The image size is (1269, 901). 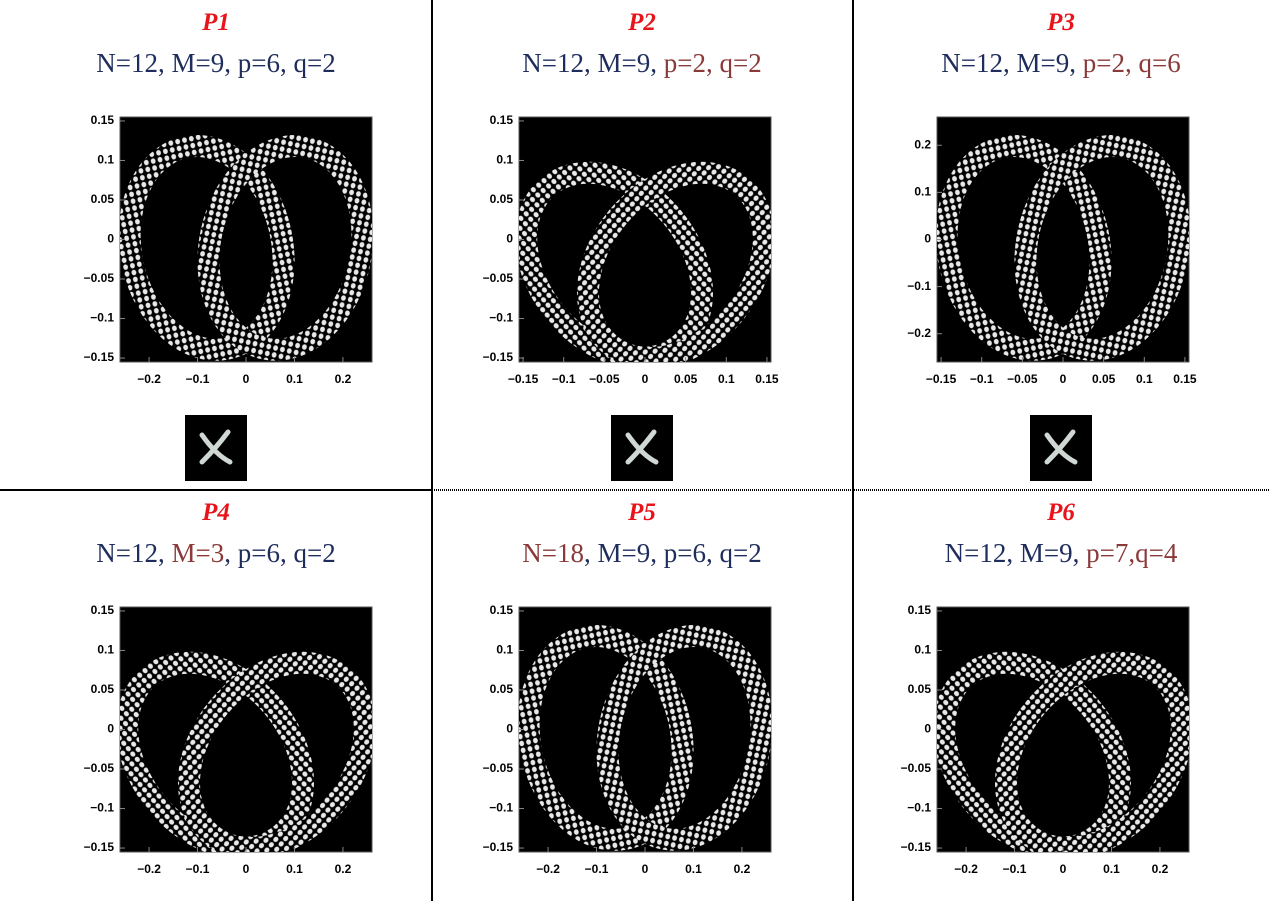 I want to click on parameters: N=12, M=9, p=7,q=4, so click(x=1061, y=553).